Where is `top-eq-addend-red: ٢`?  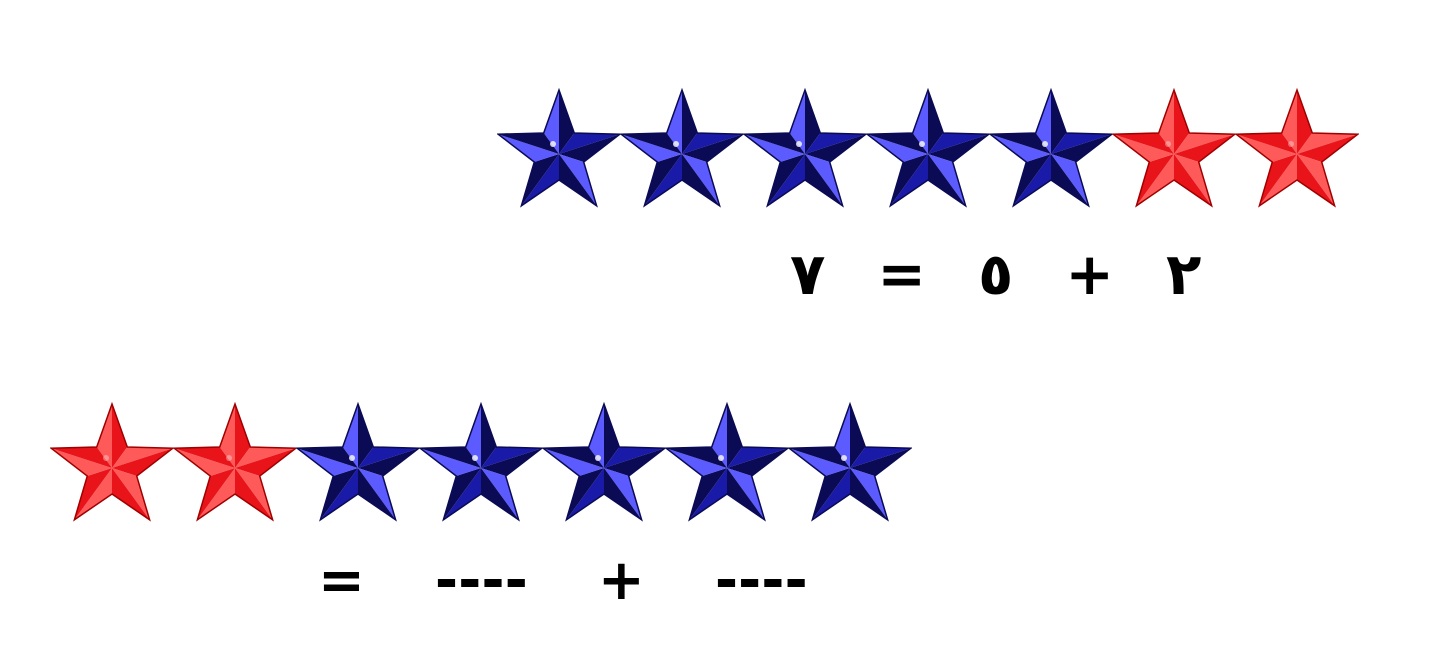
top-eq-addend-red: ٢ is located at coordinates (1184, 274).